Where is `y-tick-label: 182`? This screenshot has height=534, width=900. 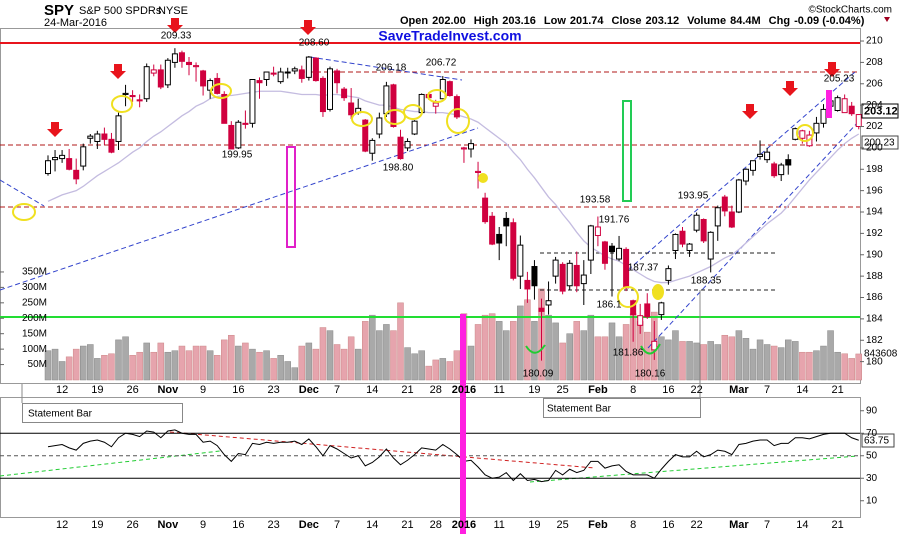 y-tick-label: 182 is located at coordinates (874, 340).